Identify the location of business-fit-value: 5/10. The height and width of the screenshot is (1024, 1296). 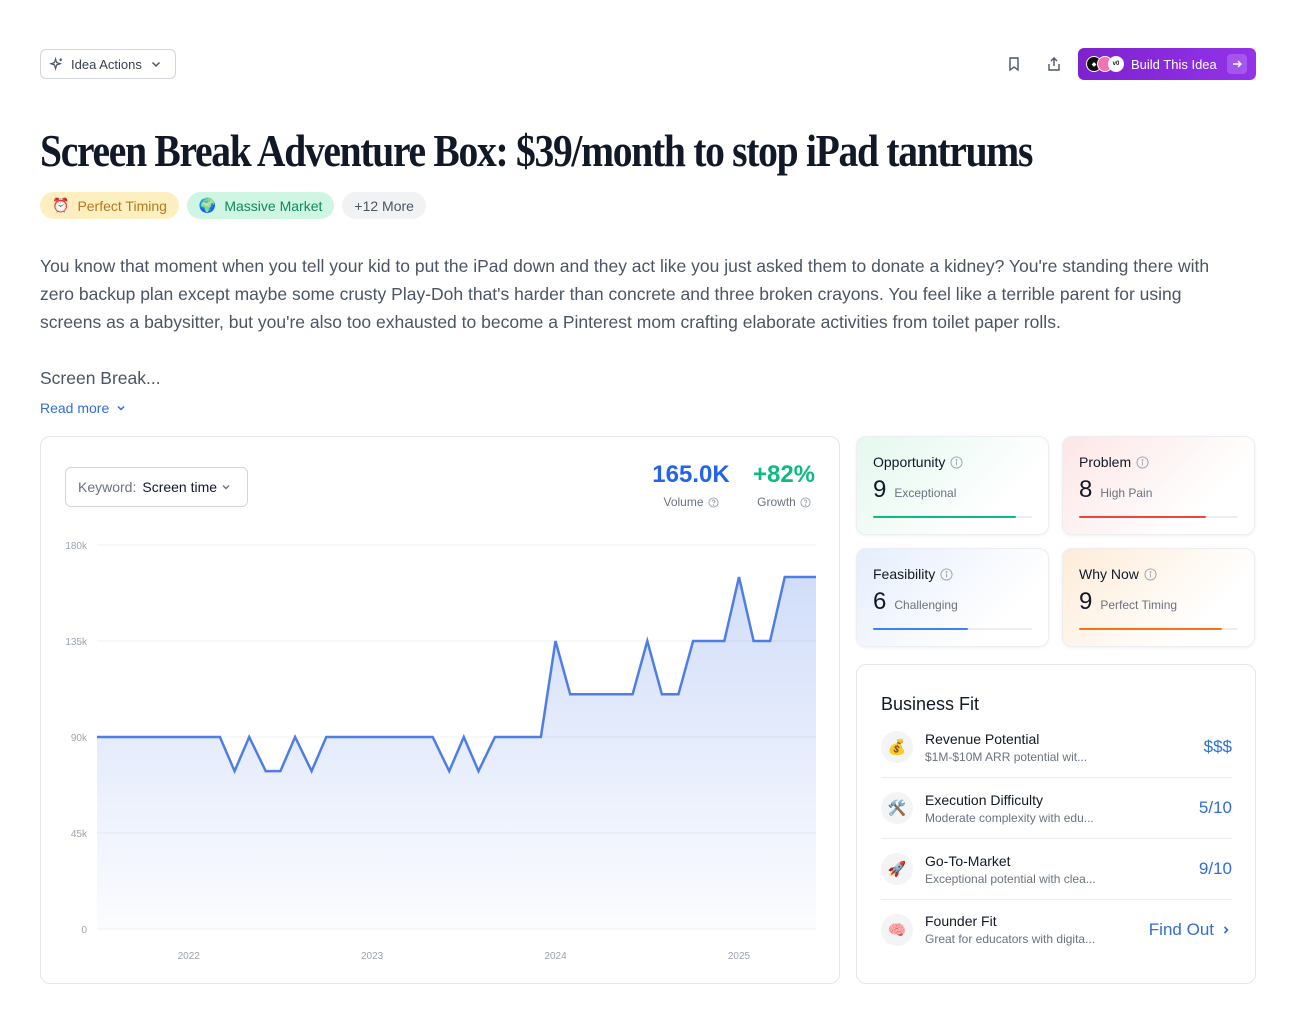
(1215, 807).